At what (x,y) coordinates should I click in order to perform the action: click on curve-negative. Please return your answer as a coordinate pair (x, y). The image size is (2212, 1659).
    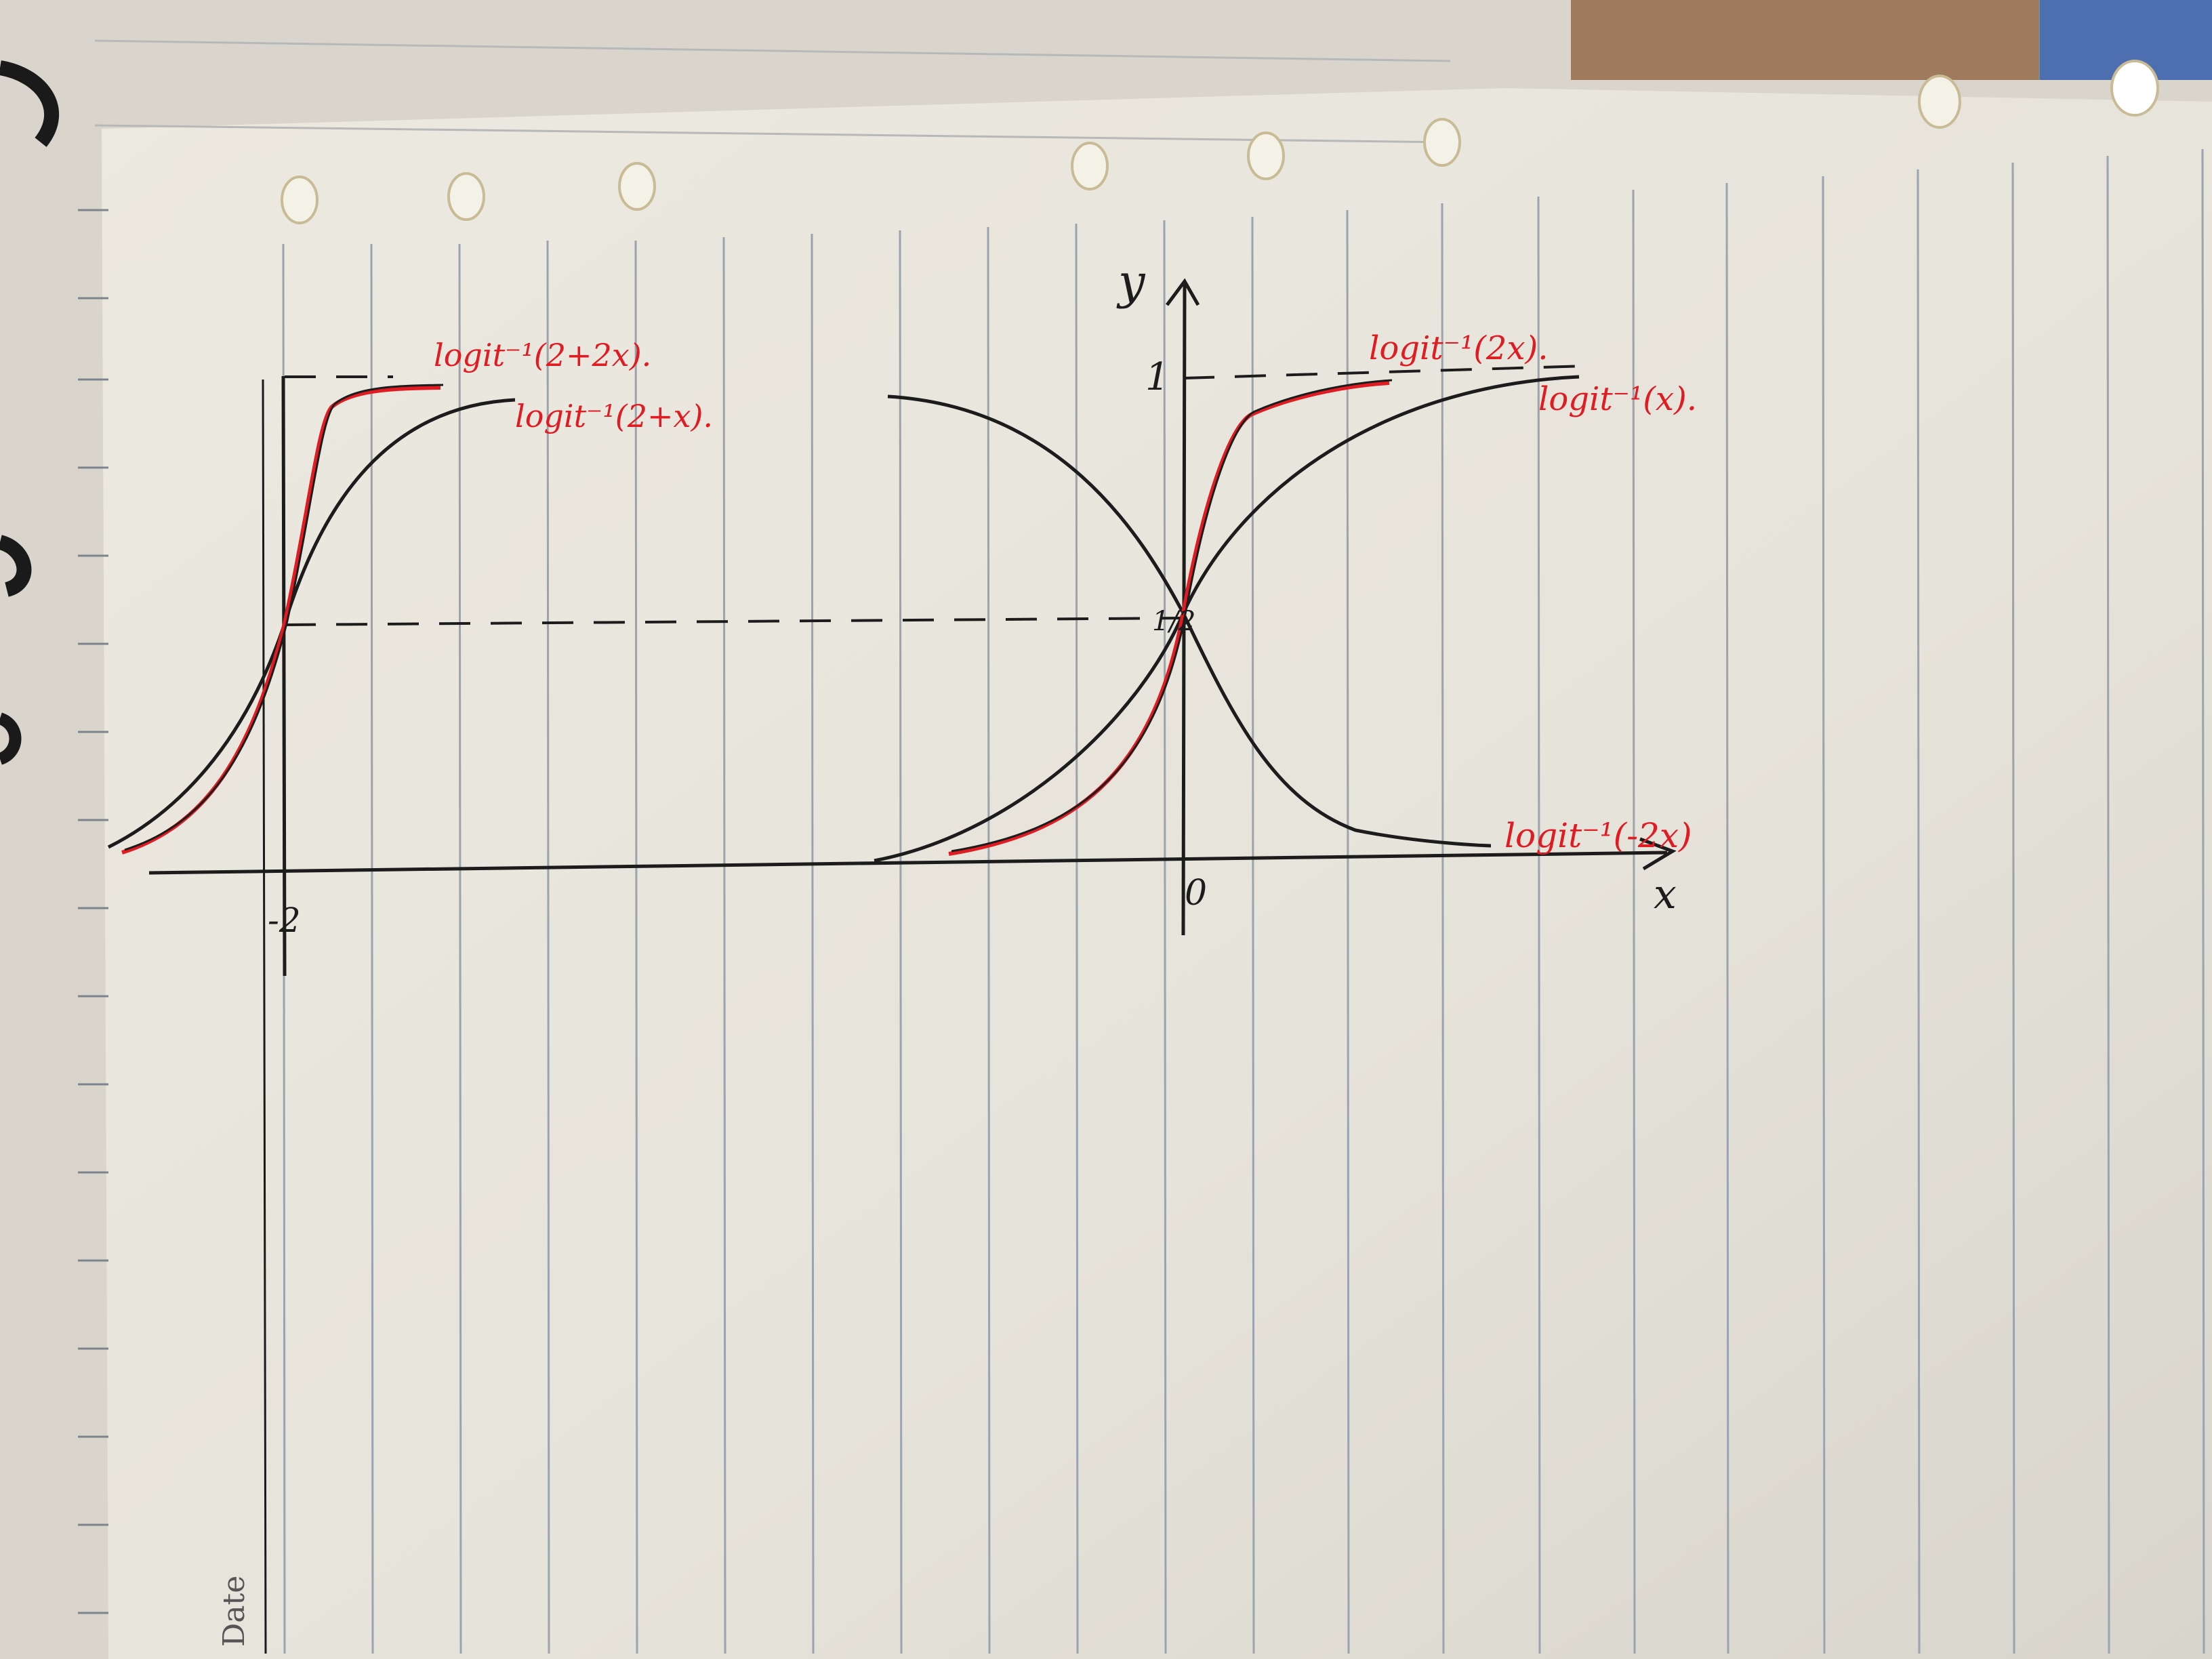
    Looking at the image, I should click on (1189, 621).